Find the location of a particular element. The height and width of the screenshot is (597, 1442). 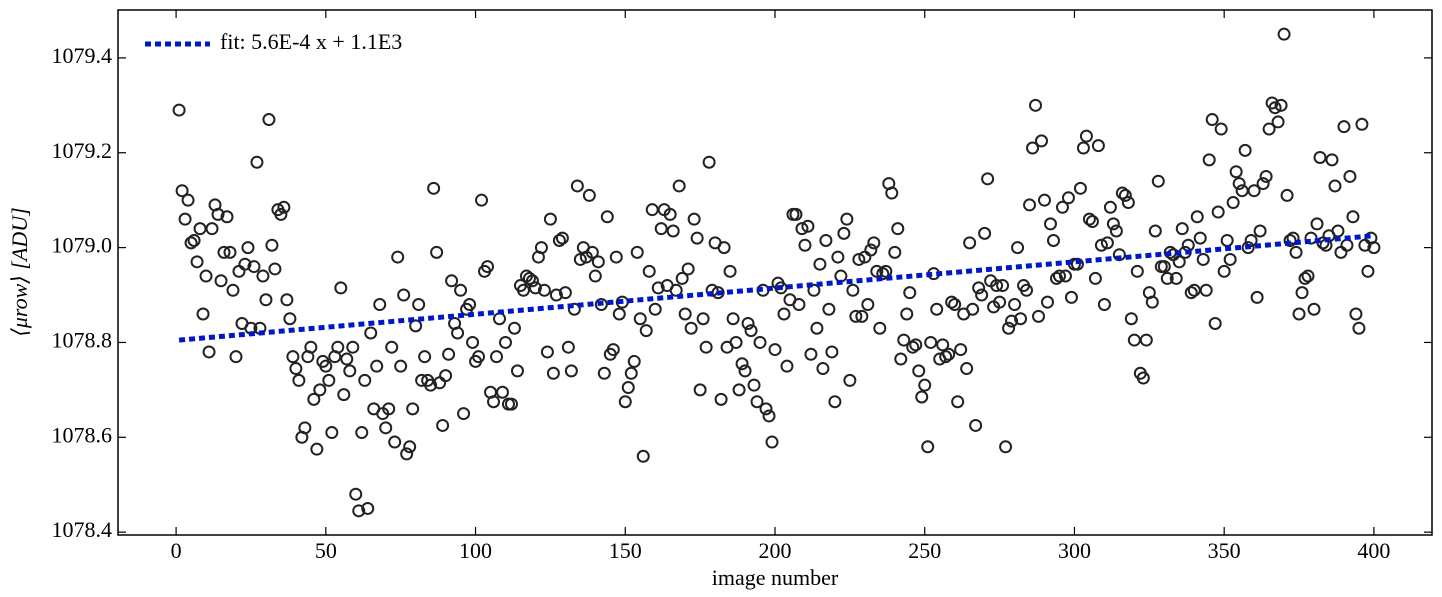

y-tick-label: 1079.4 is located at coordinates (82, 55).